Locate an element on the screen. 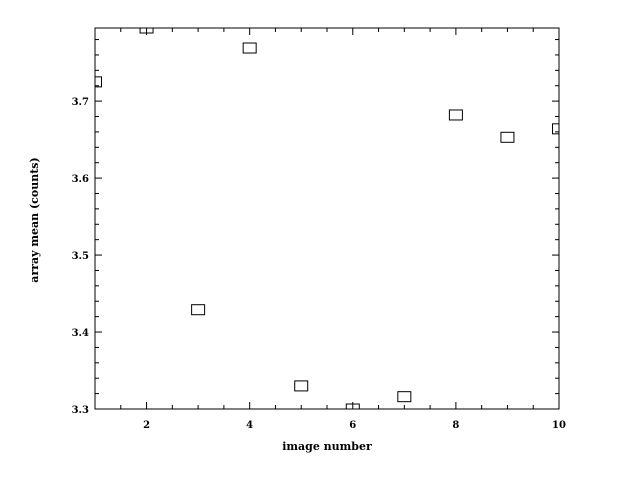  y-tick-label: 3.5 is located at coordinates (80, 256).